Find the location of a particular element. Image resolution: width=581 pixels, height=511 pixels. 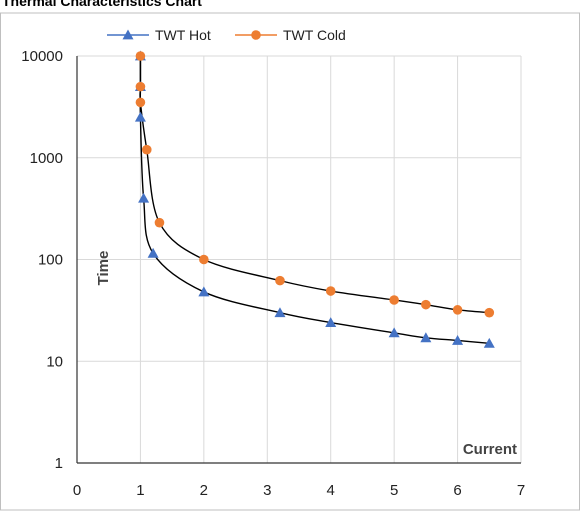

x-tick-label: 6 is located at coordinates (457, 490).